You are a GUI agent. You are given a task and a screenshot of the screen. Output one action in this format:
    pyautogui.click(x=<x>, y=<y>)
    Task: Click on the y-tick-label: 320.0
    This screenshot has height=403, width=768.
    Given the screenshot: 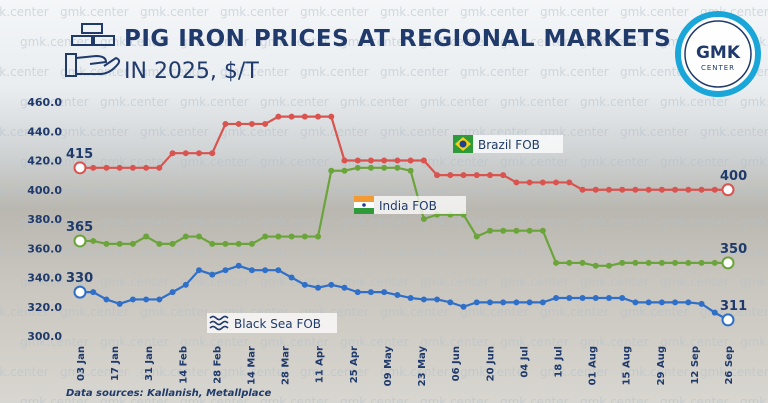 What is the action you would take?
    pyautogui.click(x=44, y=307)
    